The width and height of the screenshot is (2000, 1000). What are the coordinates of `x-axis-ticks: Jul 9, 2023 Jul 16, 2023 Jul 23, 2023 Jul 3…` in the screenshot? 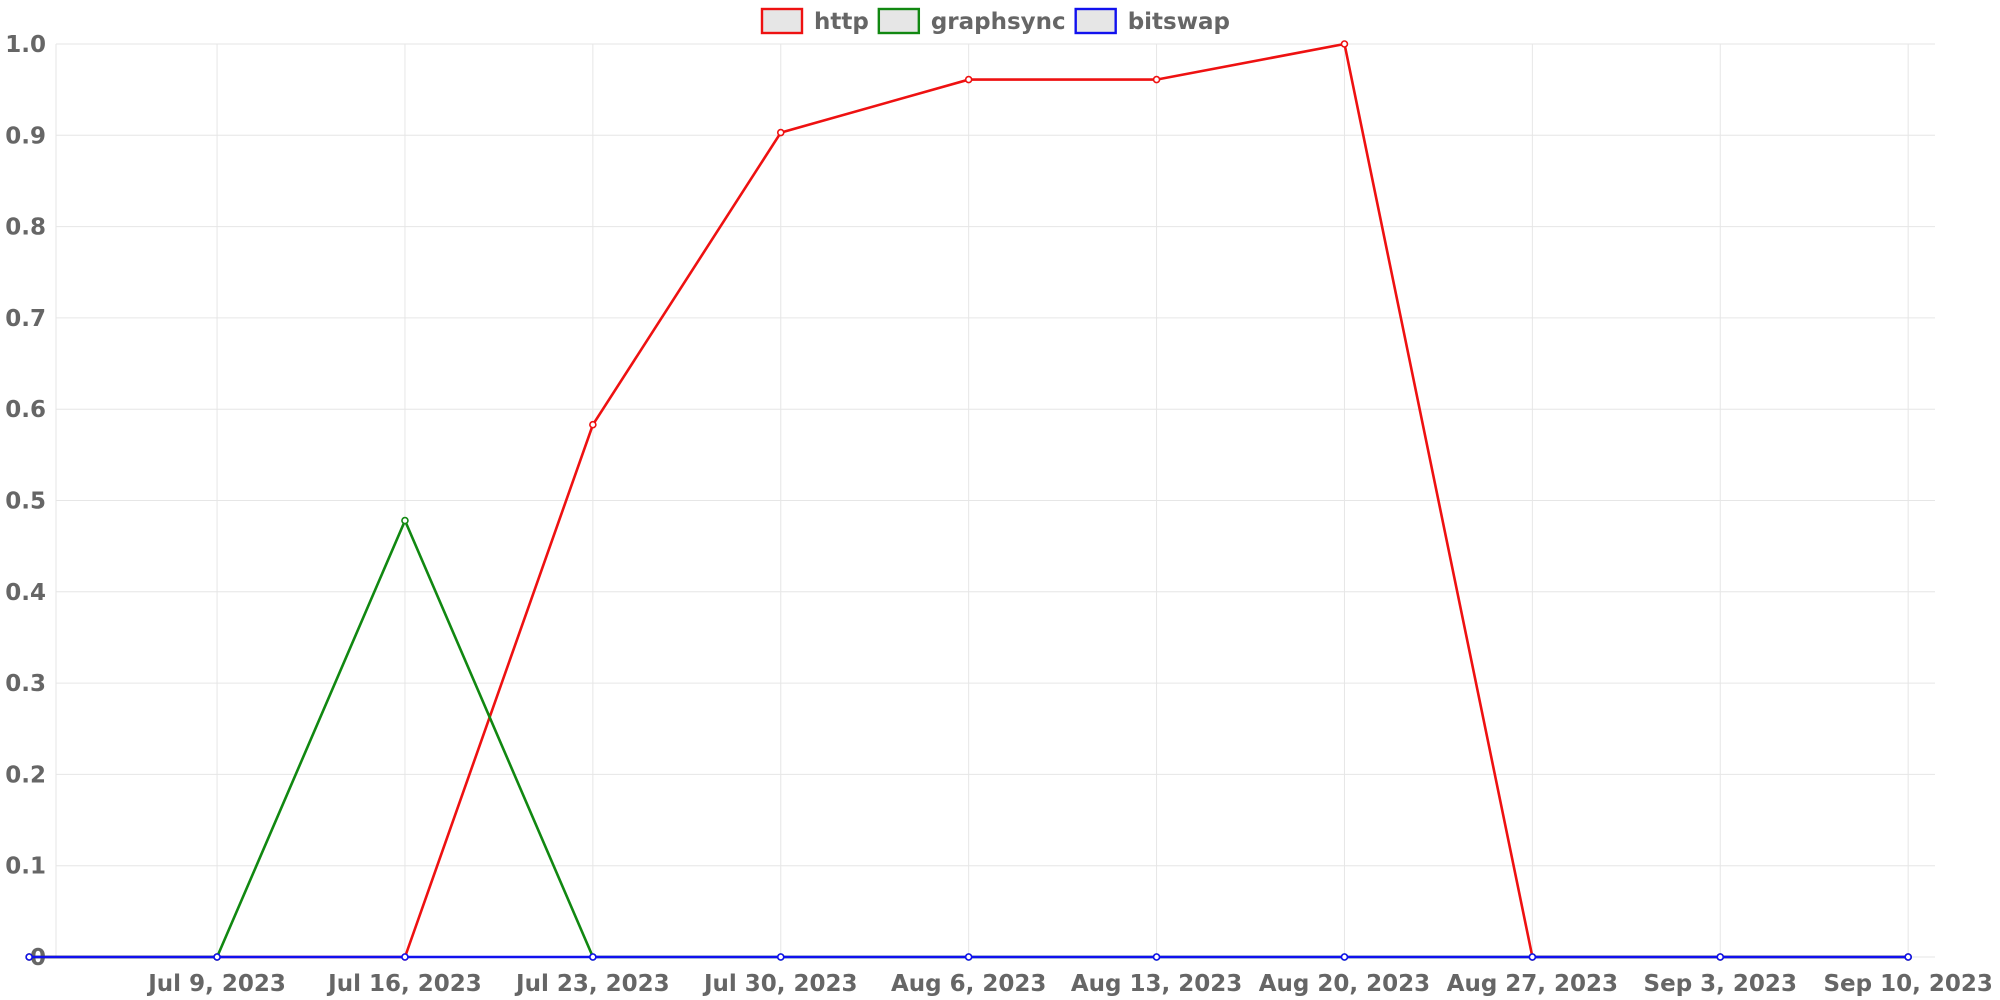 It's located at (1069, 984).